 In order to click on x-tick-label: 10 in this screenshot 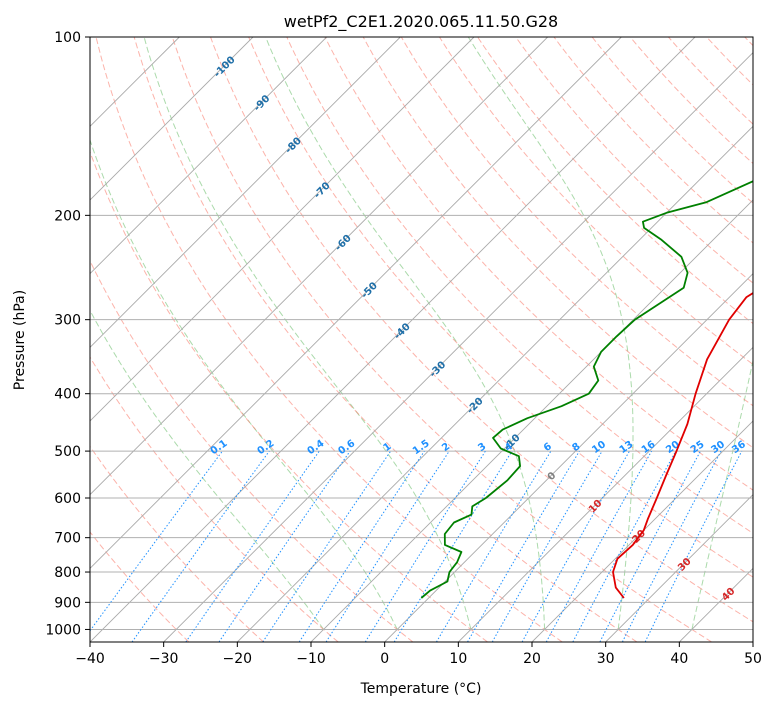, I will do `click(458, 659)`.